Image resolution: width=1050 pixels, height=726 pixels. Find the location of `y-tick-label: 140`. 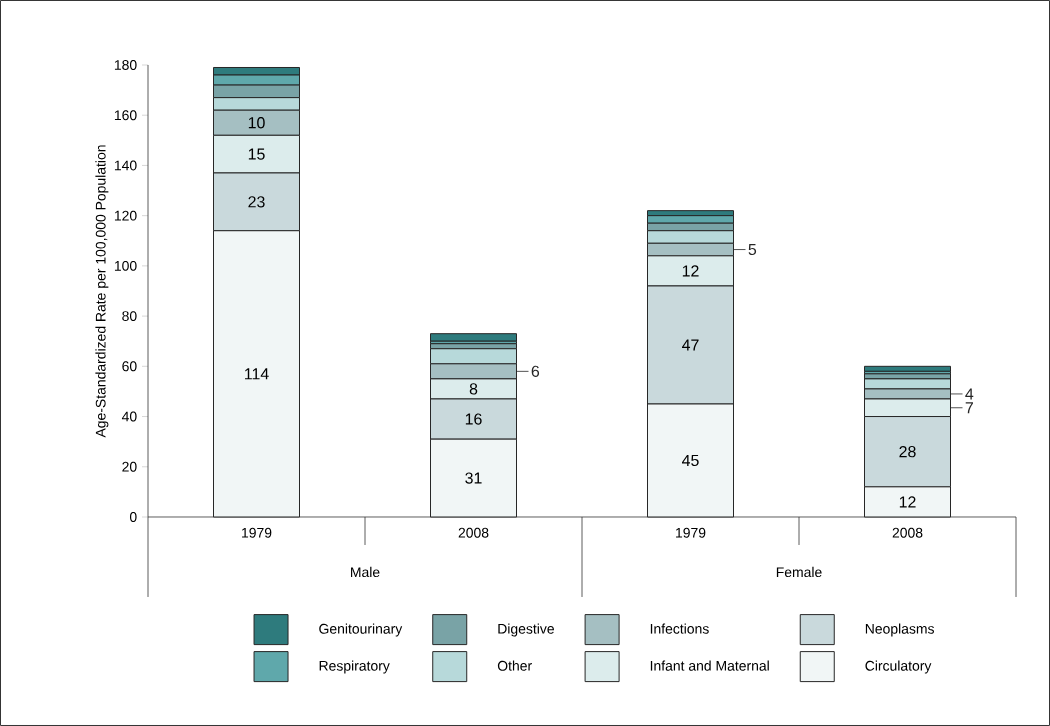

y-tick-label: 140 is located at coordinates (125, 165).